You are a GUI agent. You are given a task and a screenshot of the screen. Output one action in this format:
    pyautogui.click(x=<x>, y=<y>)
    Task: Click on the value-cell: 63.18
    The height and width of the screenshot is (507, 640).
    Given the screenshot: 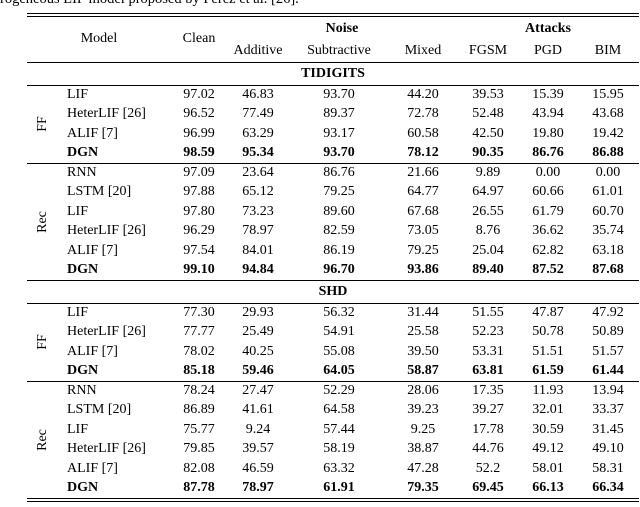 What is the action you would take?
    pyautogui.click(x=608, y=250)
    